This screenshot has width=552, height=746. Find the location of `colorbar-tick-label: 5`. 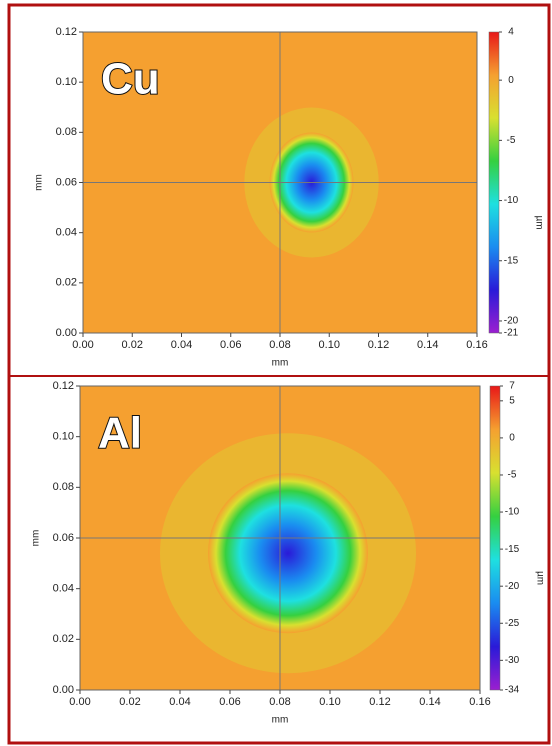

colorbar-tick-label: 5 is located at coordinates (512, 400).